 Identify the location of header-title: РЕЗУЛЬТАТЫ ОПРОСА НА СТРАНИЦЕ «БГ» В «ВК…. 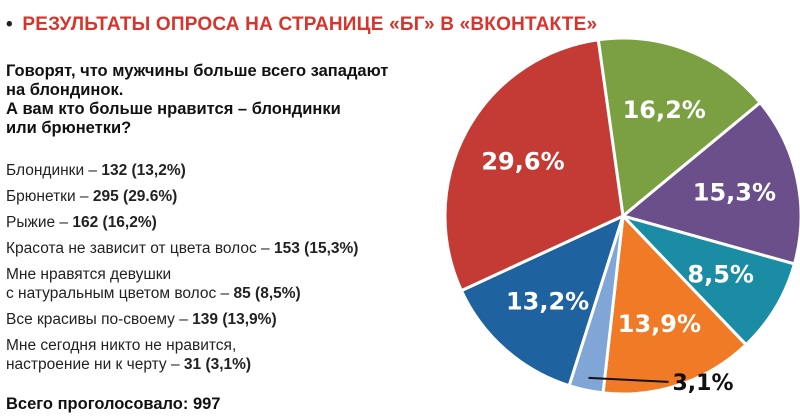
(310, 24).